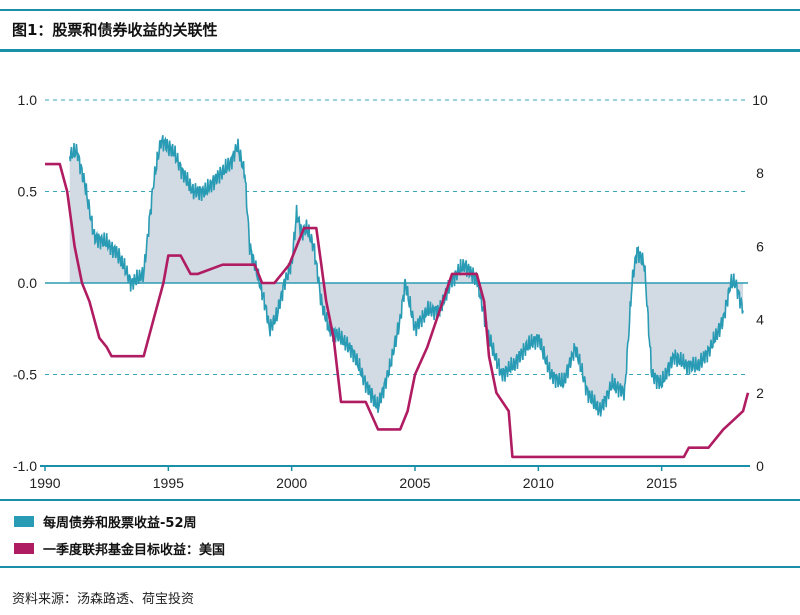 The height and width of the screenshot is (615, 800). I want to click on legend-item-bond-stock: 每周债券和股票收益-52周, so click(105, 522).